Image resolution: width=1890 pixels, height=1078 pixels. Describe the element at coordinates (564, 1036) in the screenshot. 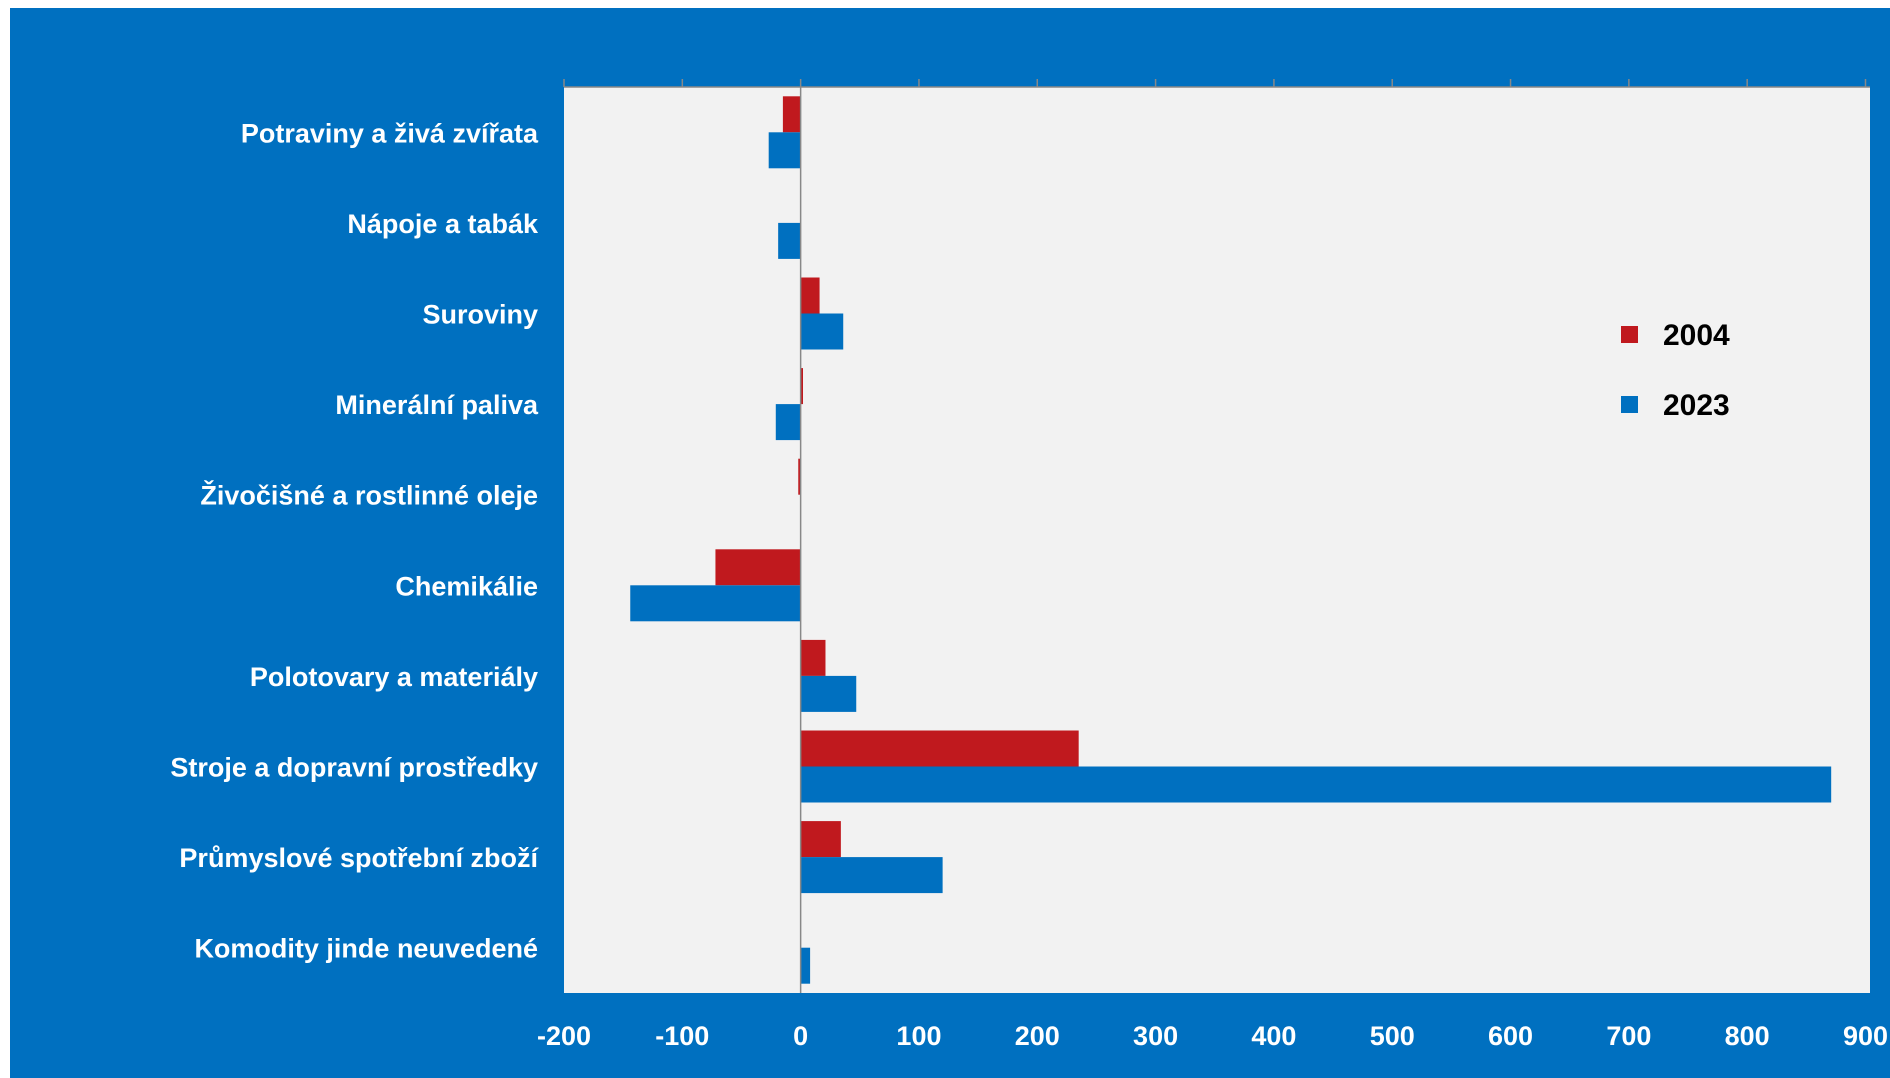

I see `x-tick-label: -200` at that location.